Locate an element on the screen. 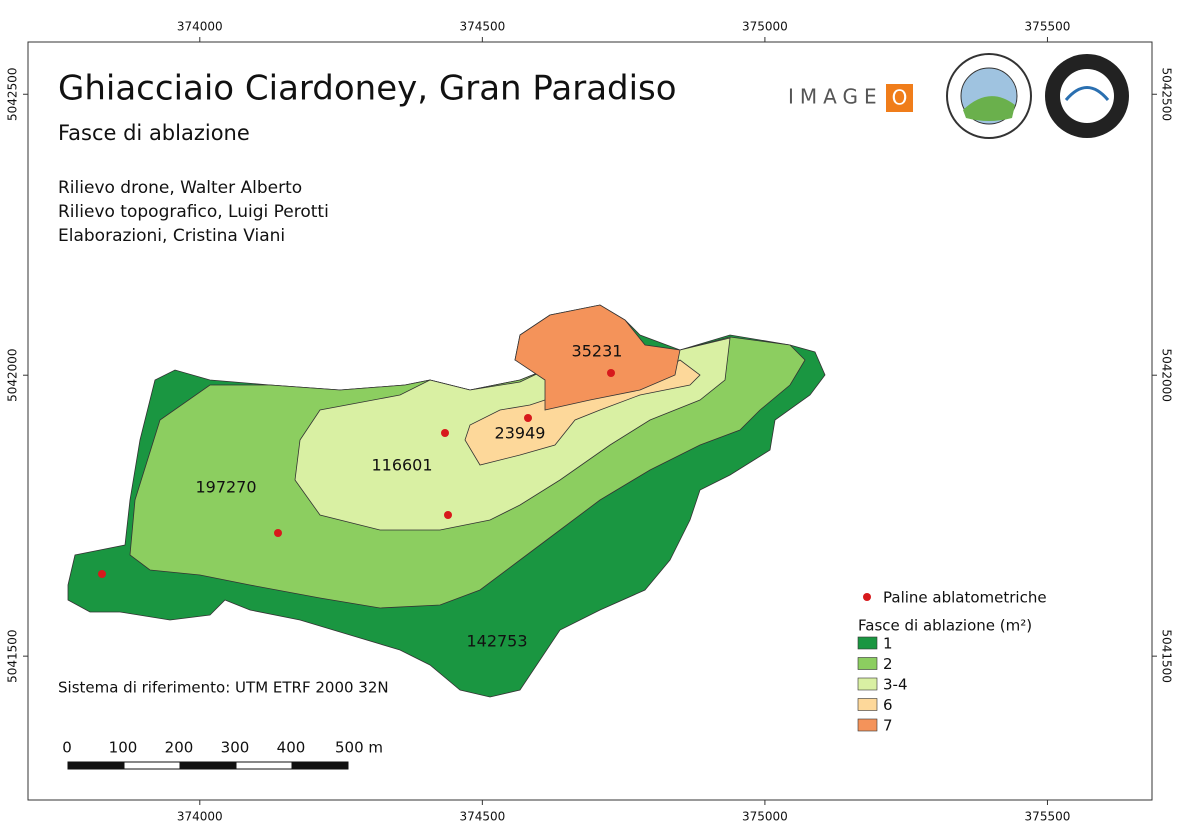 The height and width of the screenshot is (835, 1181). zone-area-label: 23949 is located at coordinates (520, 433).